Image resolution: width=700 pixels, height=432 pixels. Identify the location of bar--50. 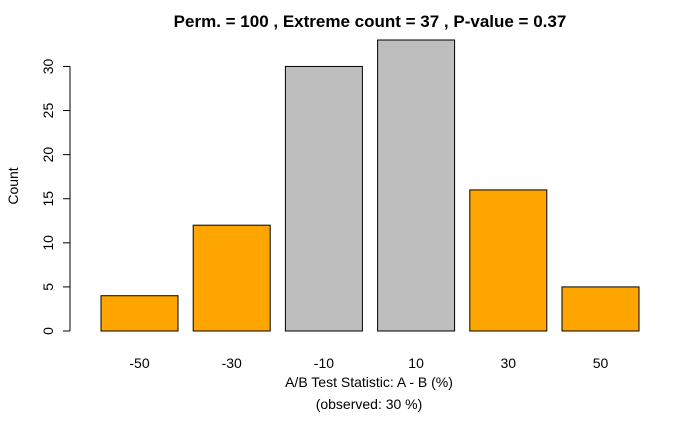
(139, 313).